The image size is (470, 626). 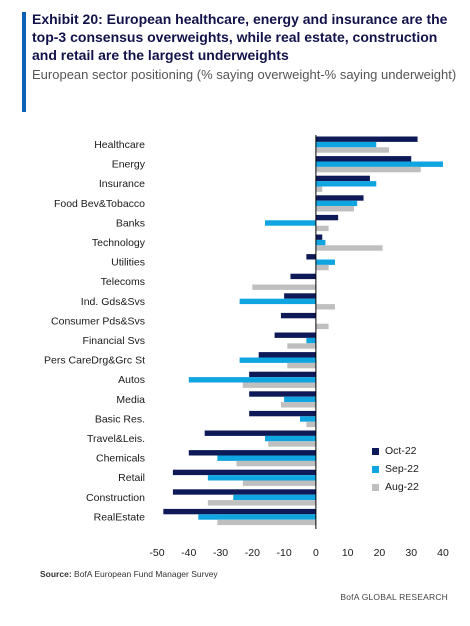 I want to click on category-label: Insurance, so click(x=122, y=184).